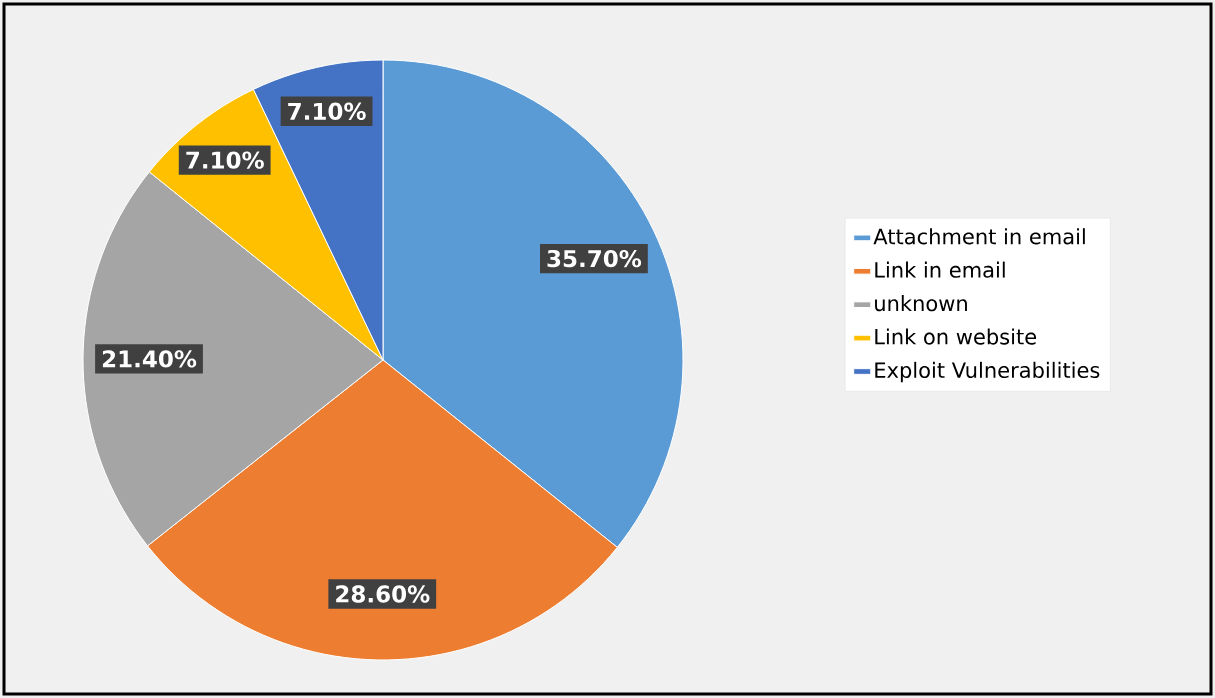 Image resolution: width=1215 pixels, height=698 pixels. What do you see at coordinates (594, 258) in the screenshot?
I see `data-label: 35.70%` at bounding box center [594, 258].